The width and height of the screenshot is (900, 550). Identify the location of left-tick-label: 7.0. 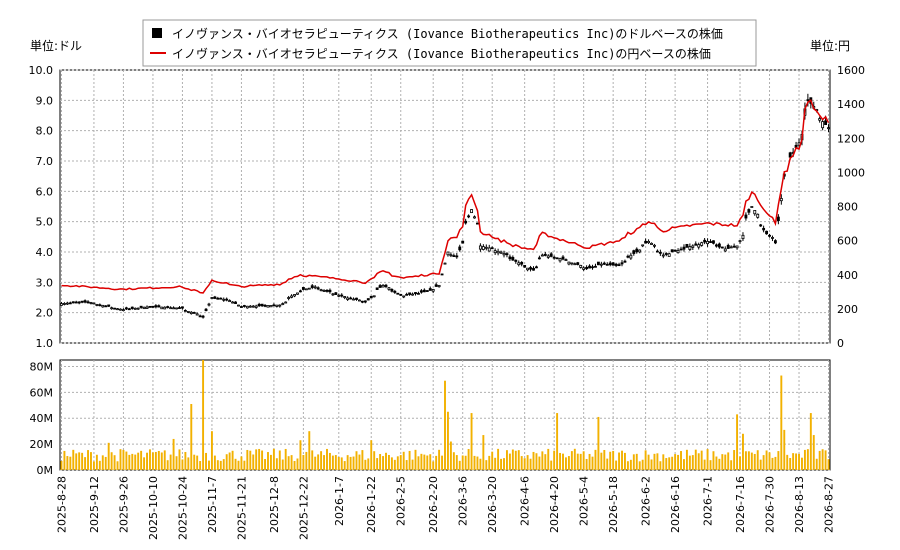
(45, 161).